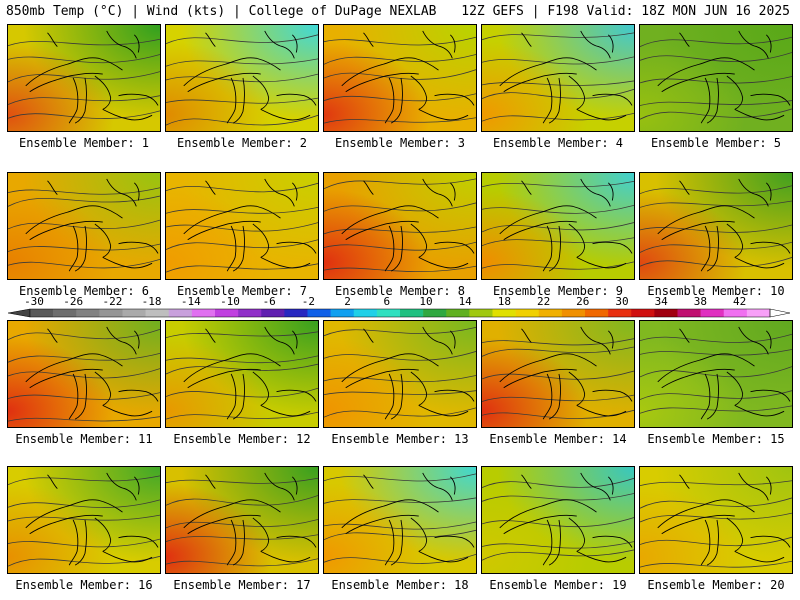 This screenshot has width=800, height=600. Describe the element at coordinates (558, 291) in the screenshot. I see `ensemble-member-label: Ensemble Member: 9` at that location.